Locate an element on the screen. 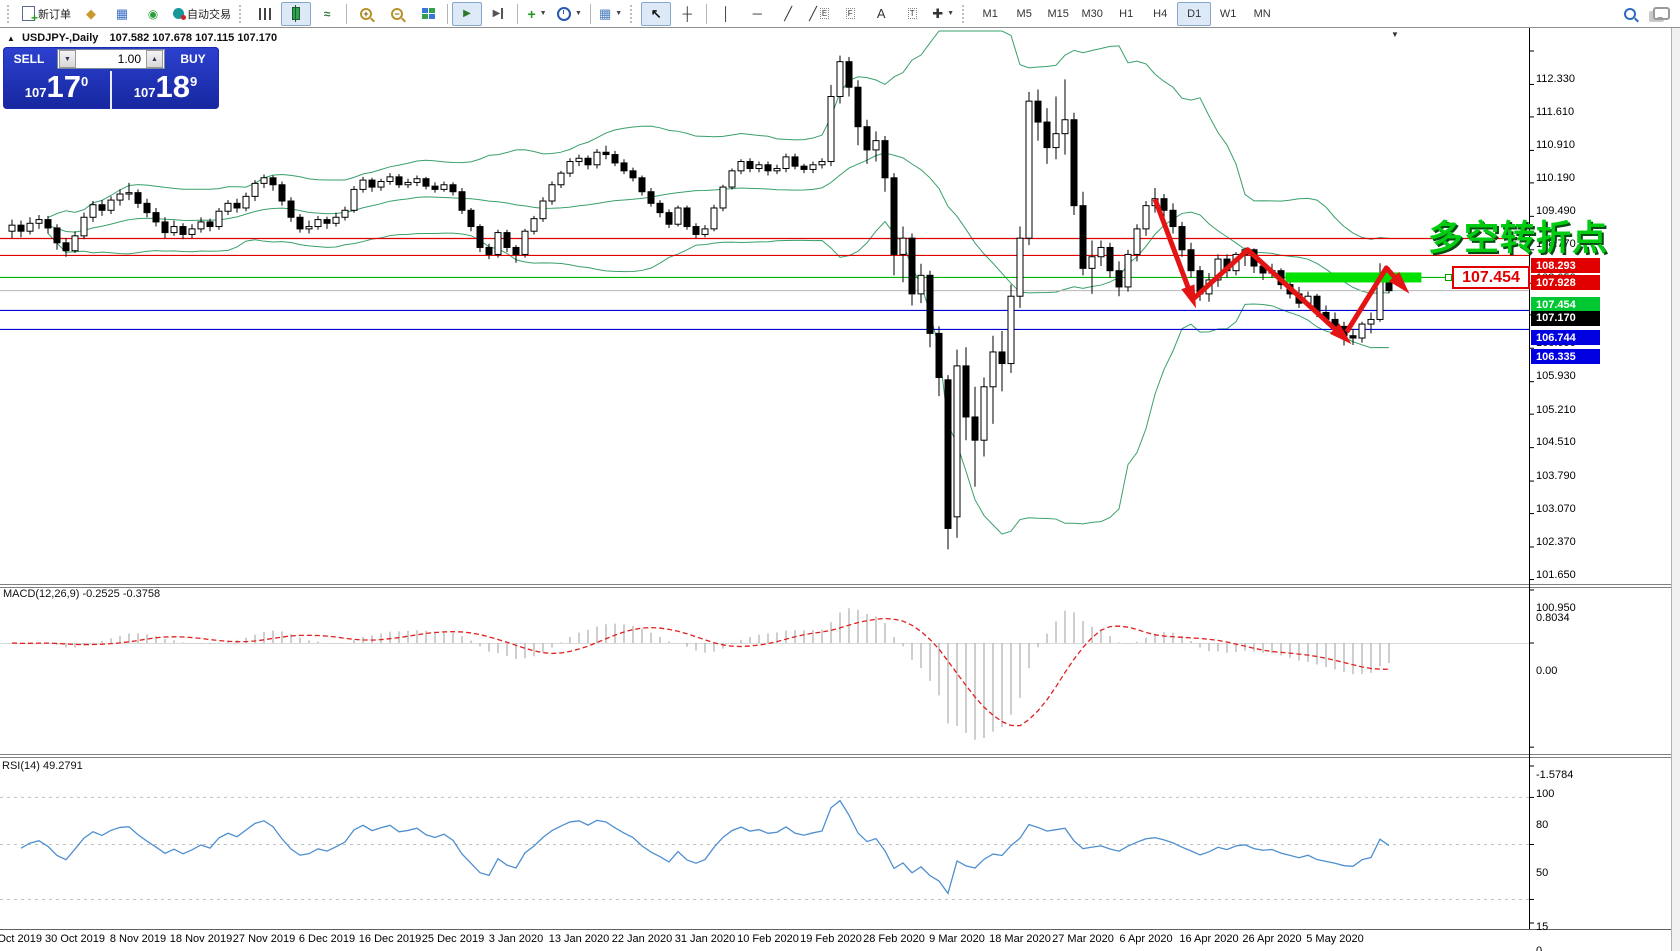 The height and width of the screenshot is (951, 1680). chat-button is located at coordinates (1661, 14).